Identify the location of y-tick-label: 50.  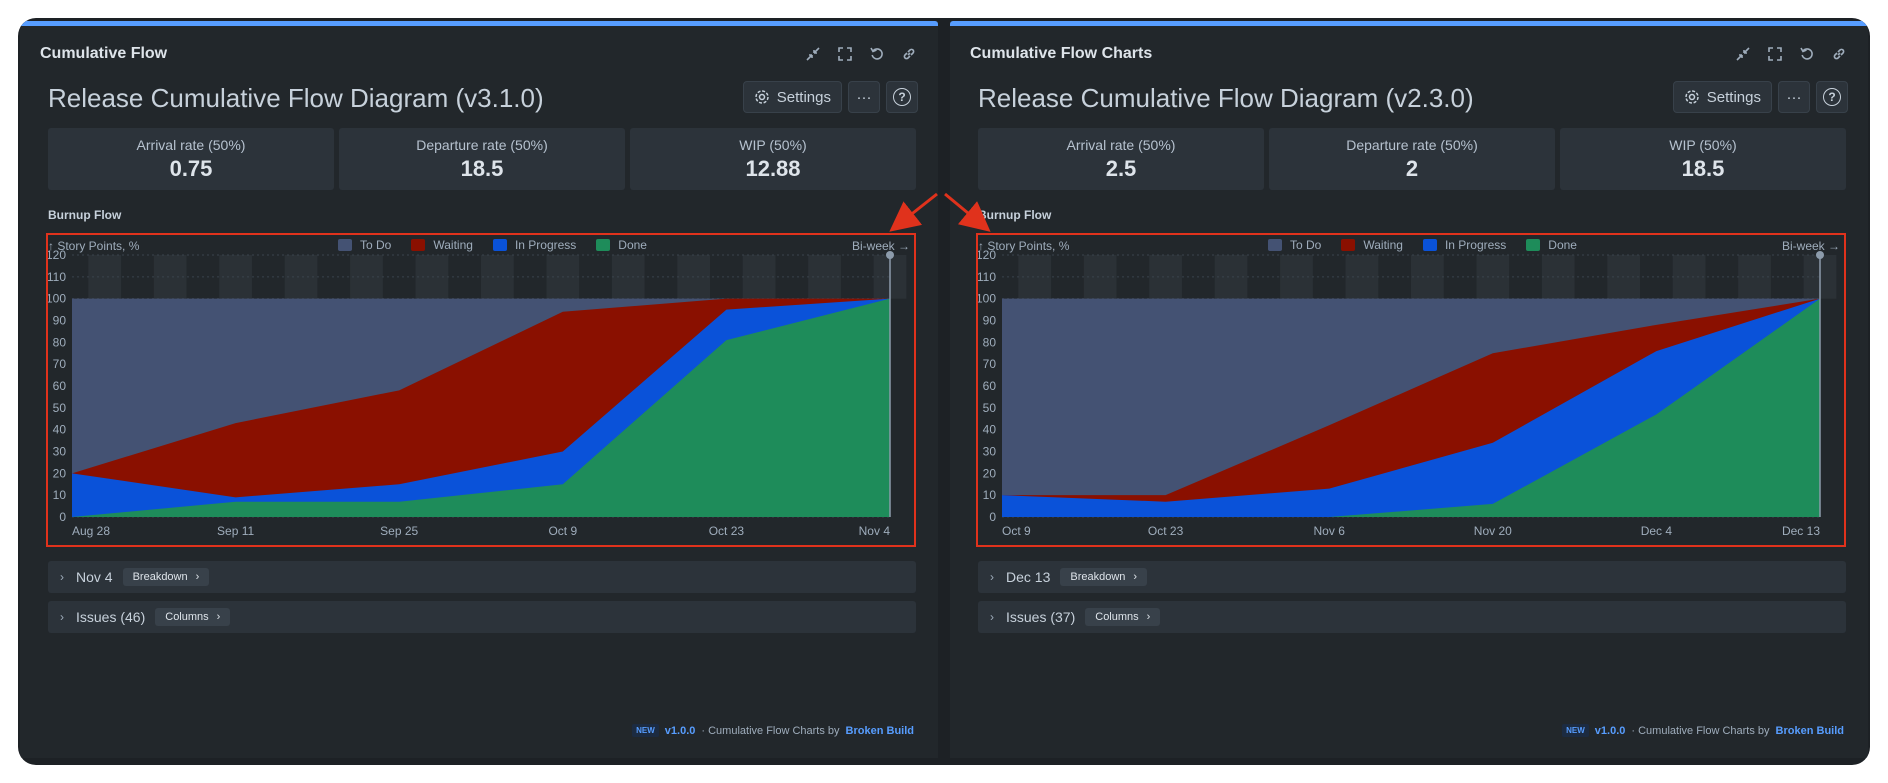
(990, 408).